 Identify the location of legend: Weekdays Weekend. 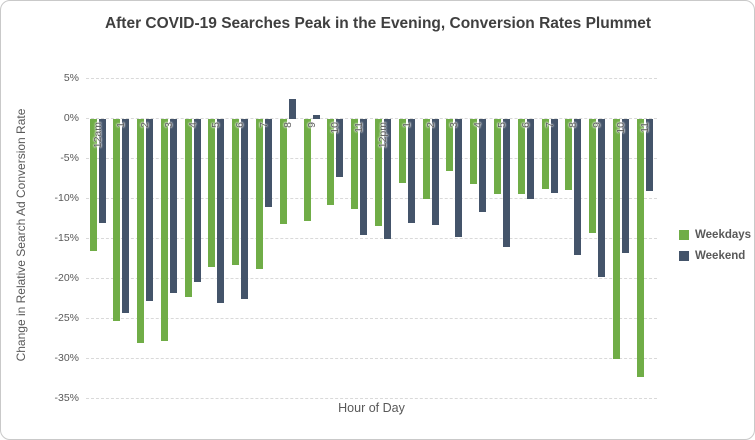
(715, 250).